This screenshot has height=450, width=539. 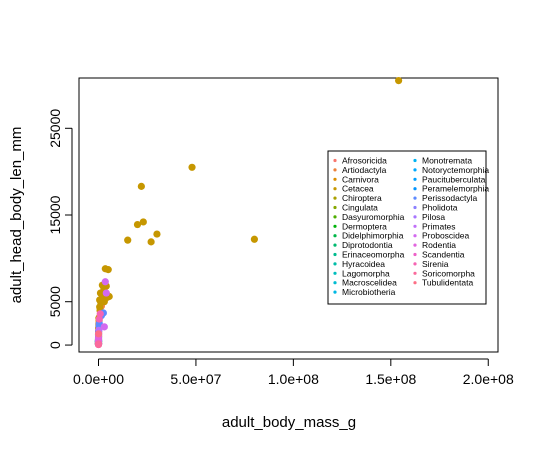 What do you see at coordinates (439, 226) in the screenshot?
I see `legend-label: Primates` at bounding box center [439, 226].